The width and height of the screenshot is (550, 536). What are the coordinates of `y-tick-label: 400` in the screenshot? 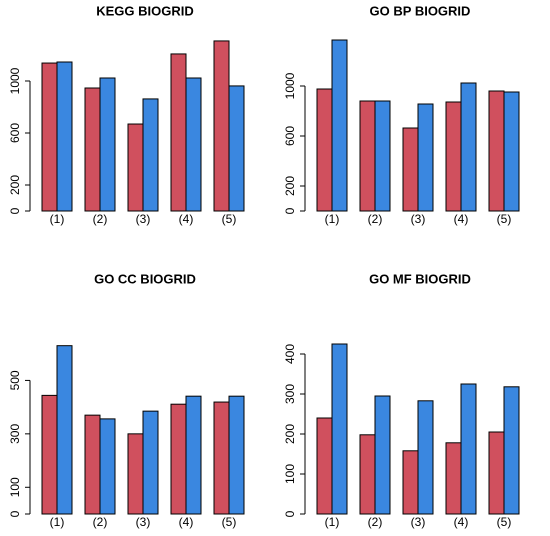 It's located at (290, 354).